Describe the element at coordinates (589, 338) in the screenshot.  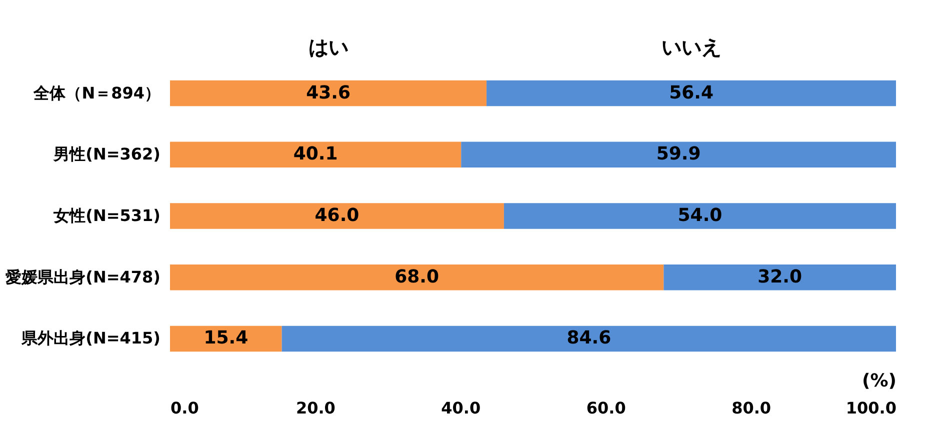
I see `data-label: 84.6` at that location.